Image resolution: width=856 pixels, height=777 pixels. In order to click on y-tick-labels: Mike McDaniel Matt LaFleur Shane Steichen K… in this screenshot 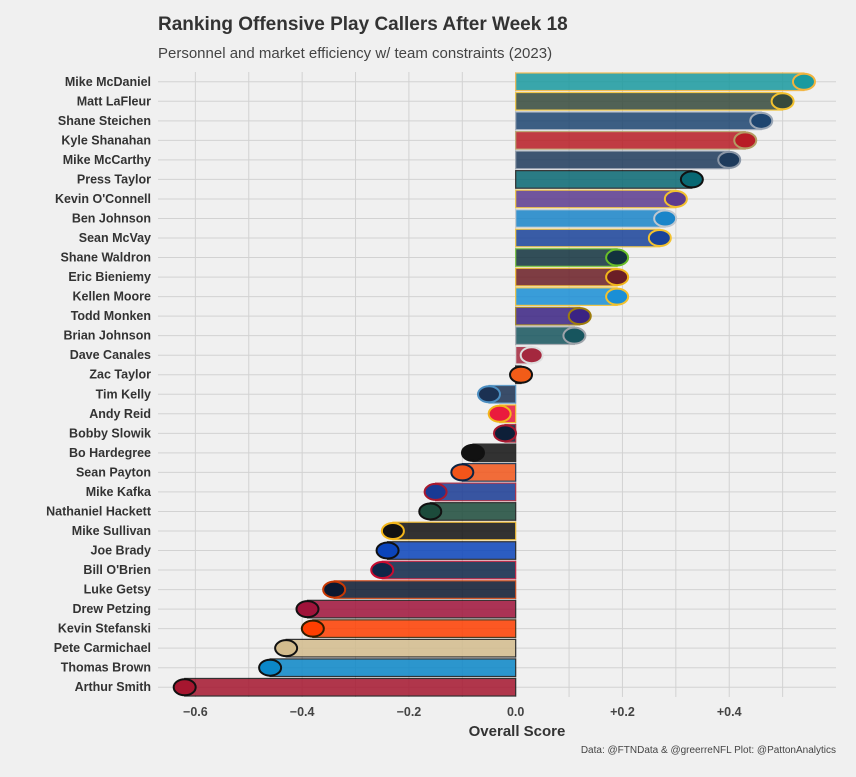, I will do `click(99, 384)`.